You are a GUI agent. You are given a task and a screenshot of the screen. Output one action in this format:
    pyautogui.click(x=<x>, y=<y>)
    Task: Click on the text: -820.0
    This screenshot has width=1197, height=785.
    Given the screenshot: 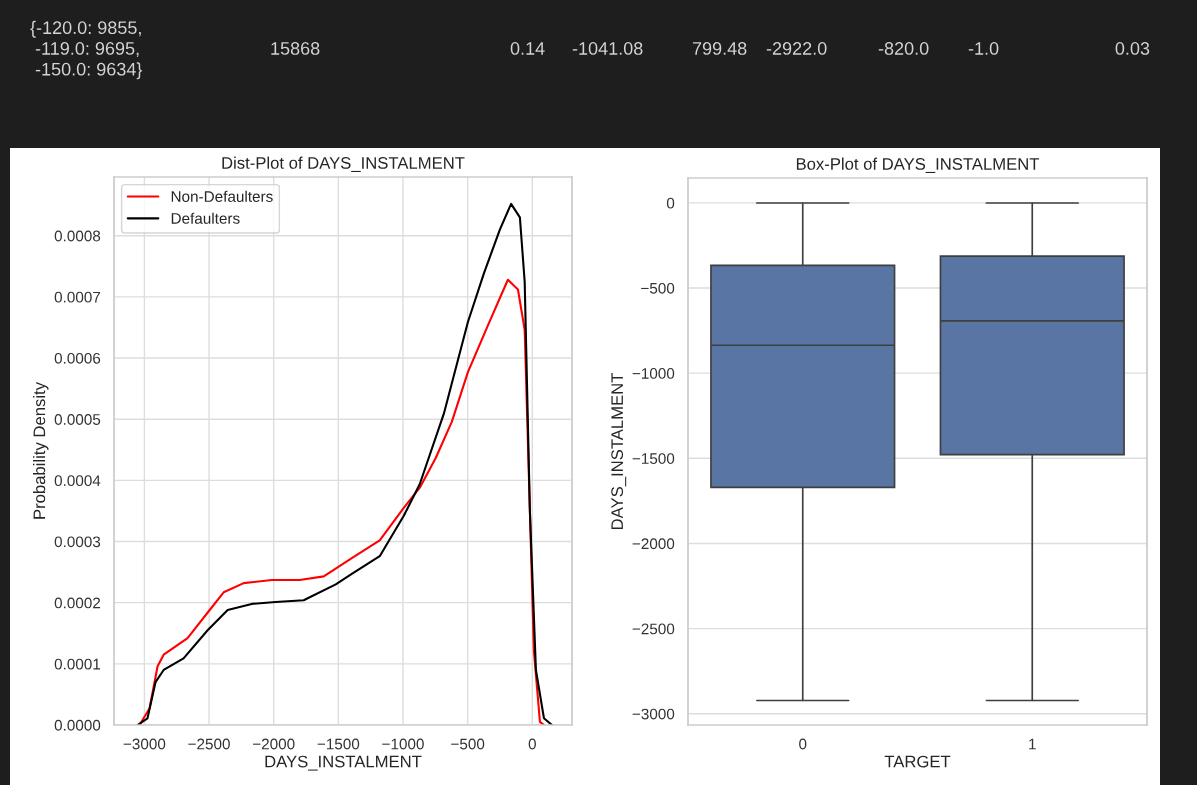 What is the action you would take?
    pyautogui.click(x=903, y=48)
    